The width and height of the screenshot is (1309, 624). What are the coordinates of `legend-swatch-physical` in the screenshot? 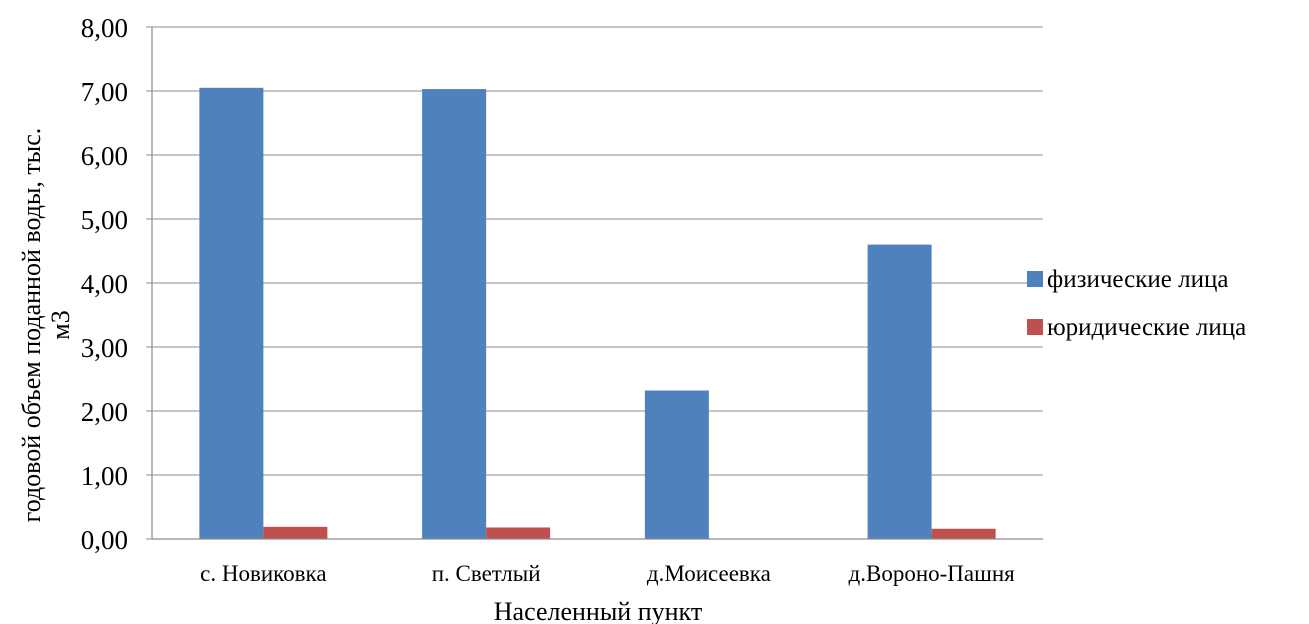 It's located at (1035, 279).